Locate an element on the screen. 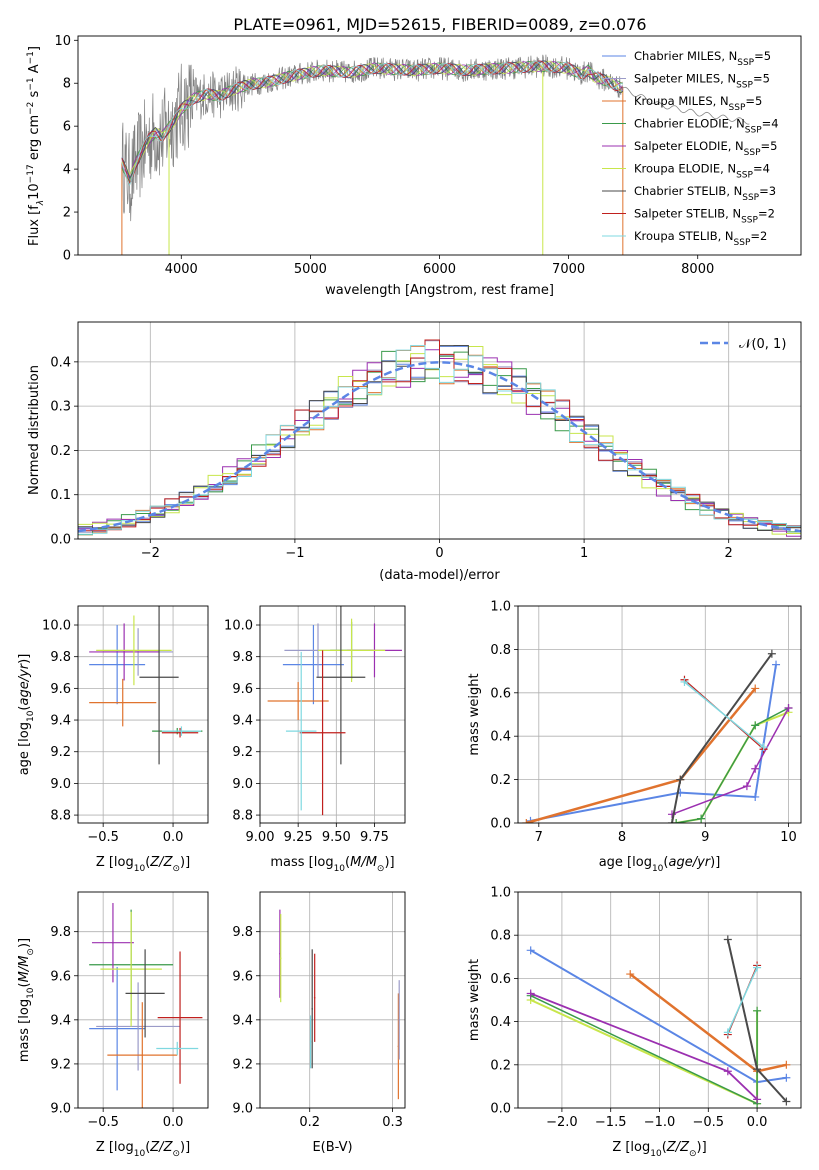 The height and width of the screenshot is (1170, 819). x-tick-label: −1.0 is located at coordinates (660, 1122).